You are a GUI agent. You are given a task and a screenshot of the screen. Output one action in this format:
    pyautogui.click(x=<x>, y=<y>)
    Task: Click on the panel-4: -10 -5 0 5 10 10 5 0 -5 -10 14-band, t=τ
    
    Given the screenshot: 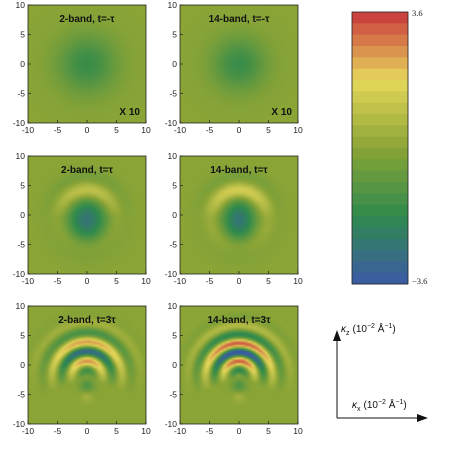 What is the action you would take?
    pyautogui.click(x=234, y=218)
    